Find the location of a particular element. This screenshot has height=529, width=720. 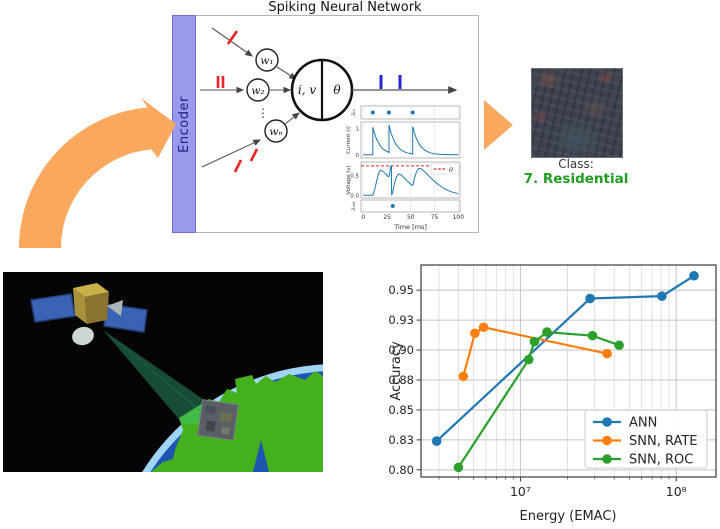

legend-label: SNN, ROC is located at coordinates (661, 460).